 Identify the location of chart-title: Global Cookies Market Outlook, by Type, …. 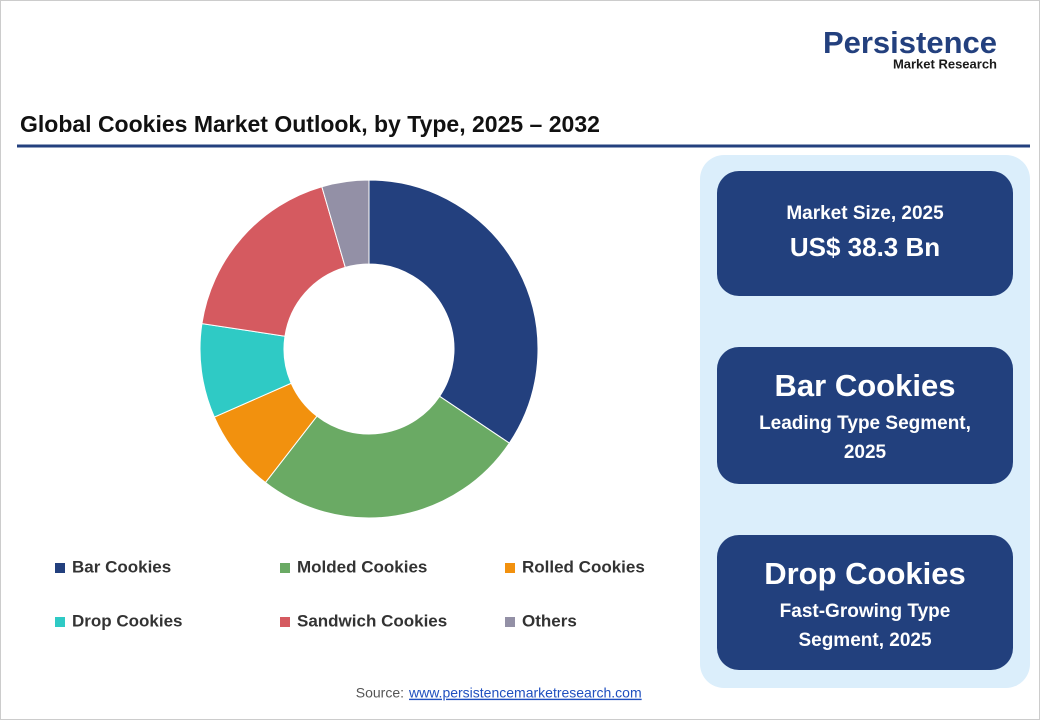
(310, 124).